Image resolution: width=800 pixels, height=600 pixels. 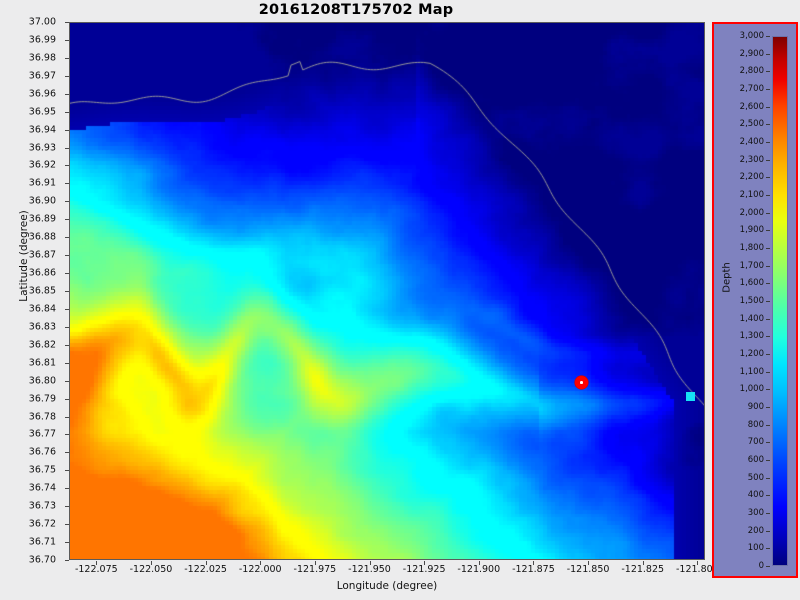 What do you see at coordinates (755, 477) in the screenshot?
I see `colorbar-tick-label: 500` at bounding box center [755, 477].